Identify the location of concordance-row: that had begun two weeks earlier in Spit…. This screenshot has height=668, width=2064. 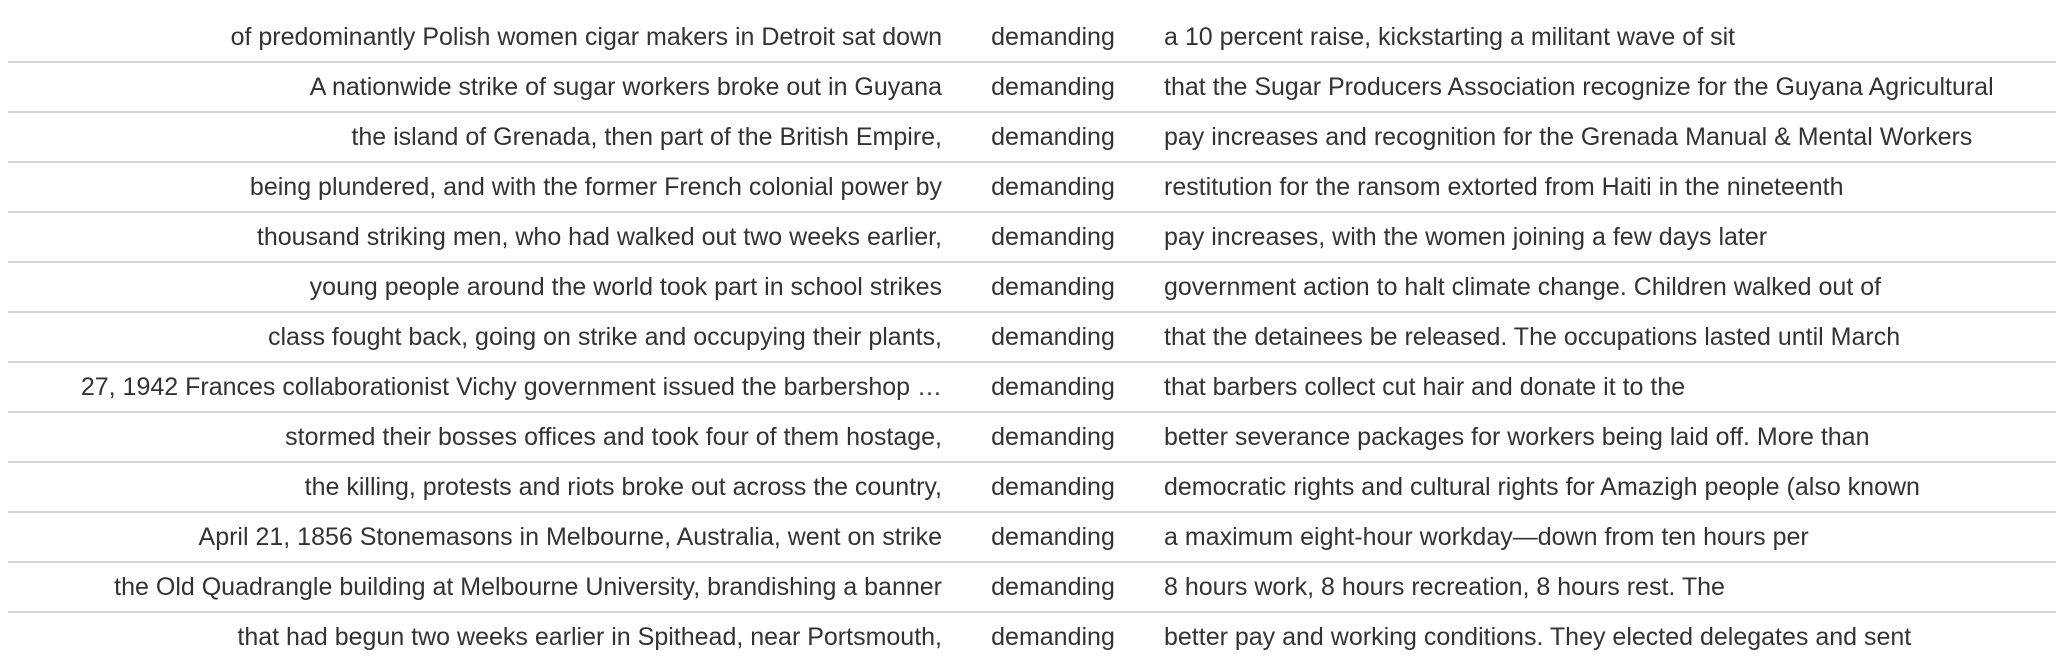
(1032, 637).